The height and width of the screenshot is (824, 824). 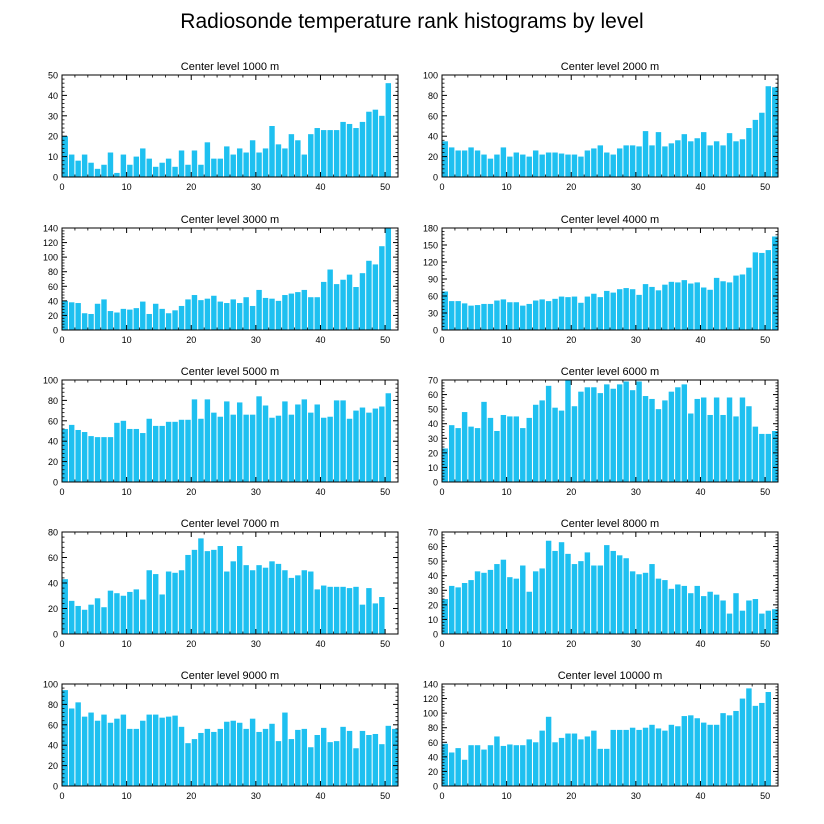 What do you see at coordinates (430, 76) in the screenshot?
I see `y-tick-label: 100` at bounding box center [430, 76].